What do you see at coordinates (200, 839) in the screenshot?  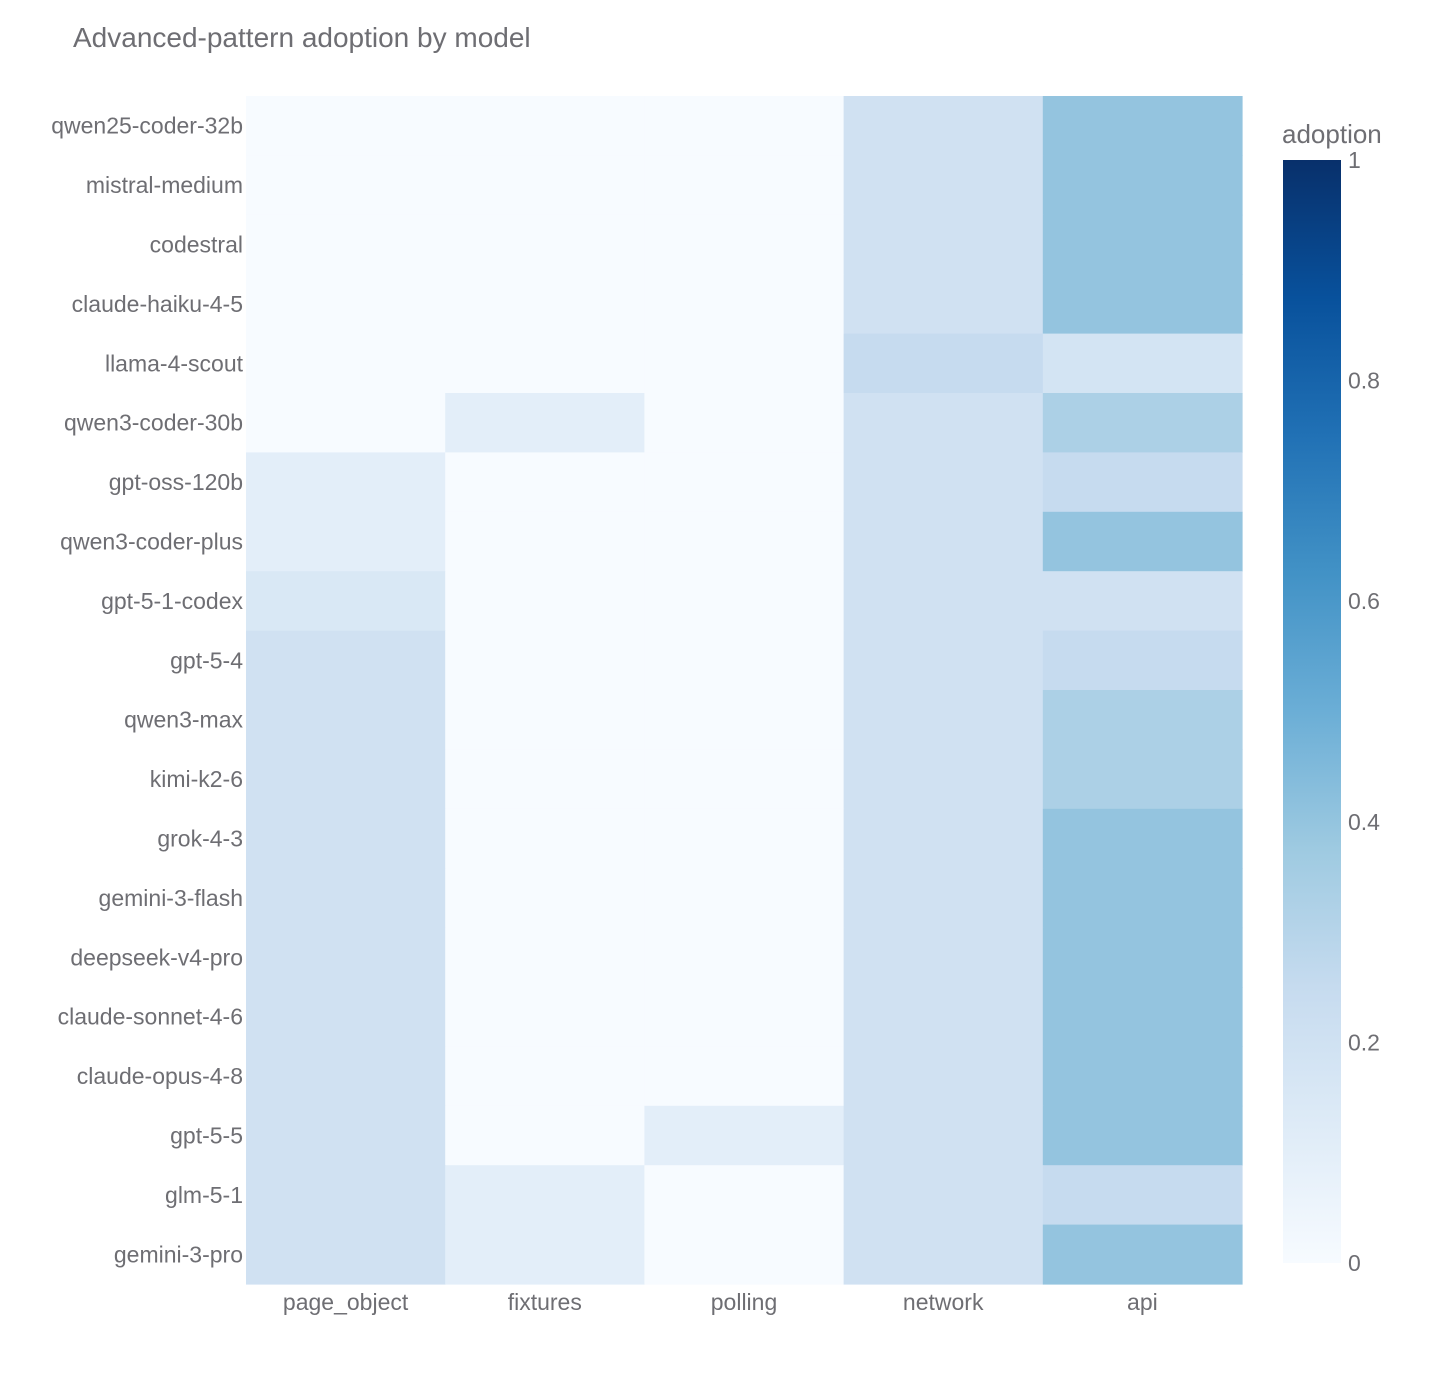 I see `y-tick-label: grok-4-3` at bounding box center [200, 839].